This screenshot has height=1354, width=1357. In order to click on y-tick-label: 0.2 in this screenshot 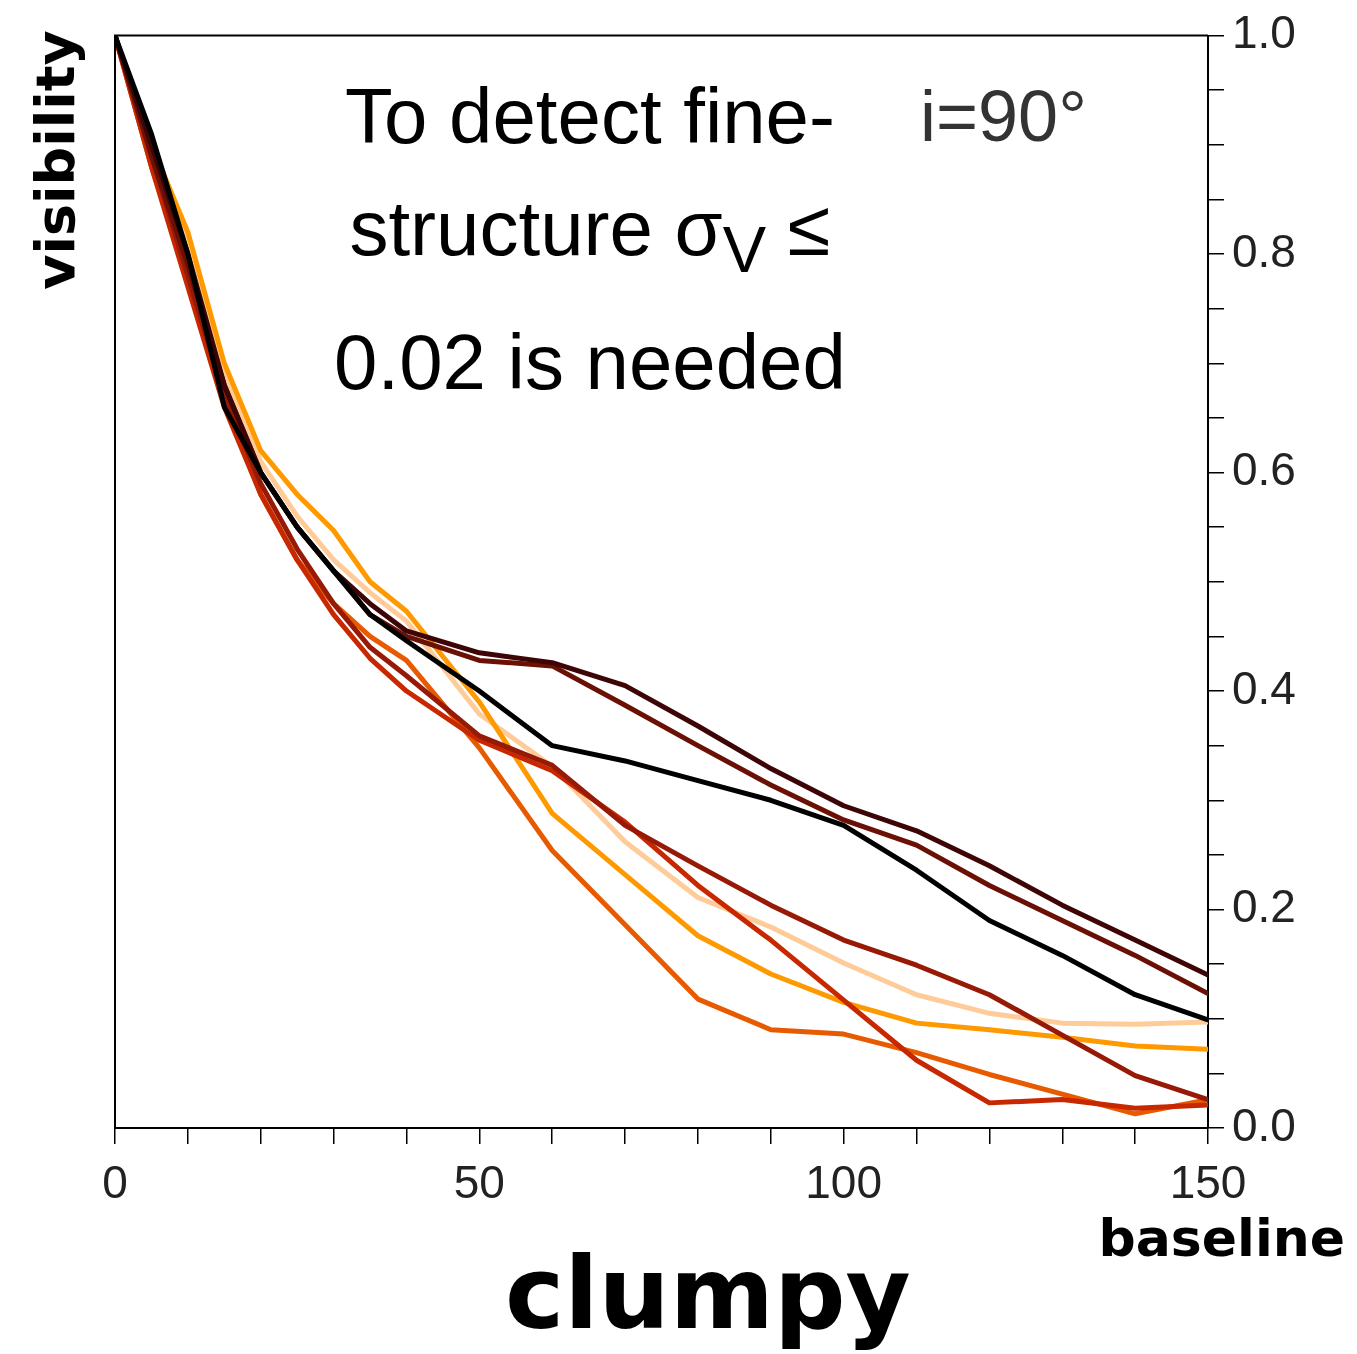, I will do `click(1264, 906)`.